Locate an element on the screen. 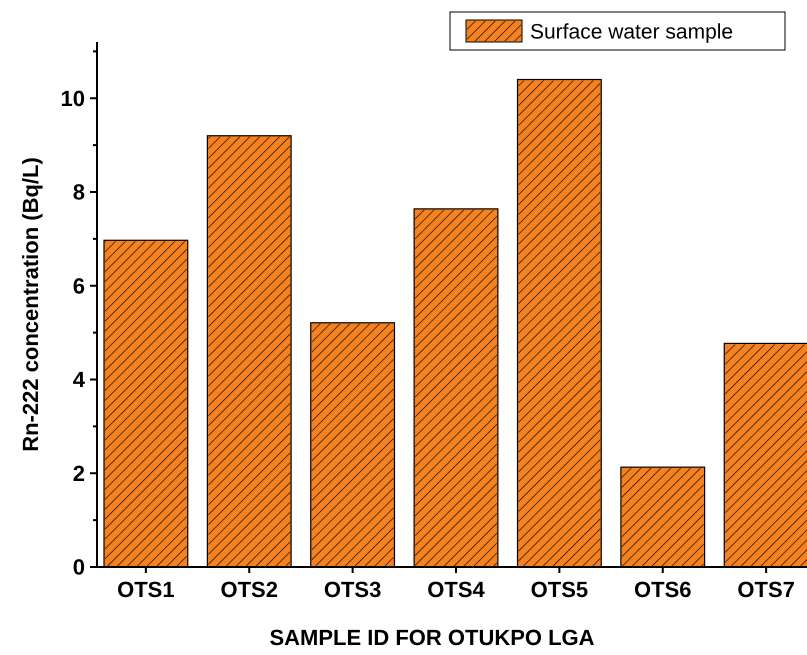 The height and width of the screenshot is (655, 807). x-tick-label: OTS4 is located at coordinates (456, 589).